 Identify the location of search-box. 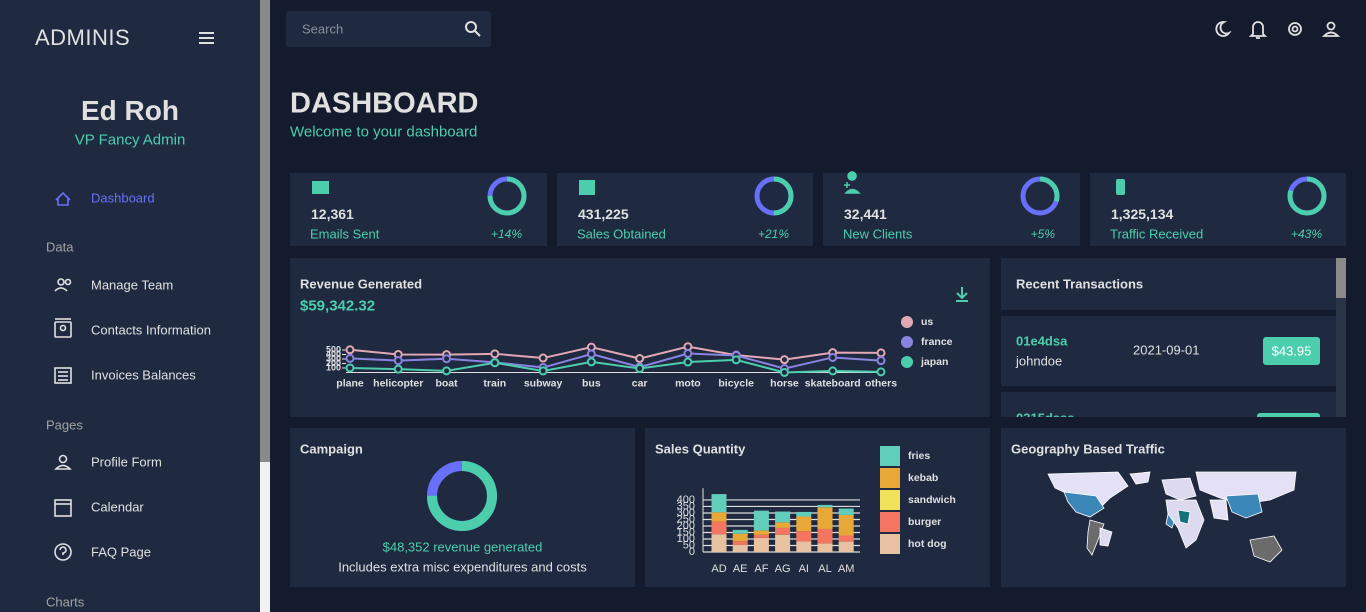
(388, 29).